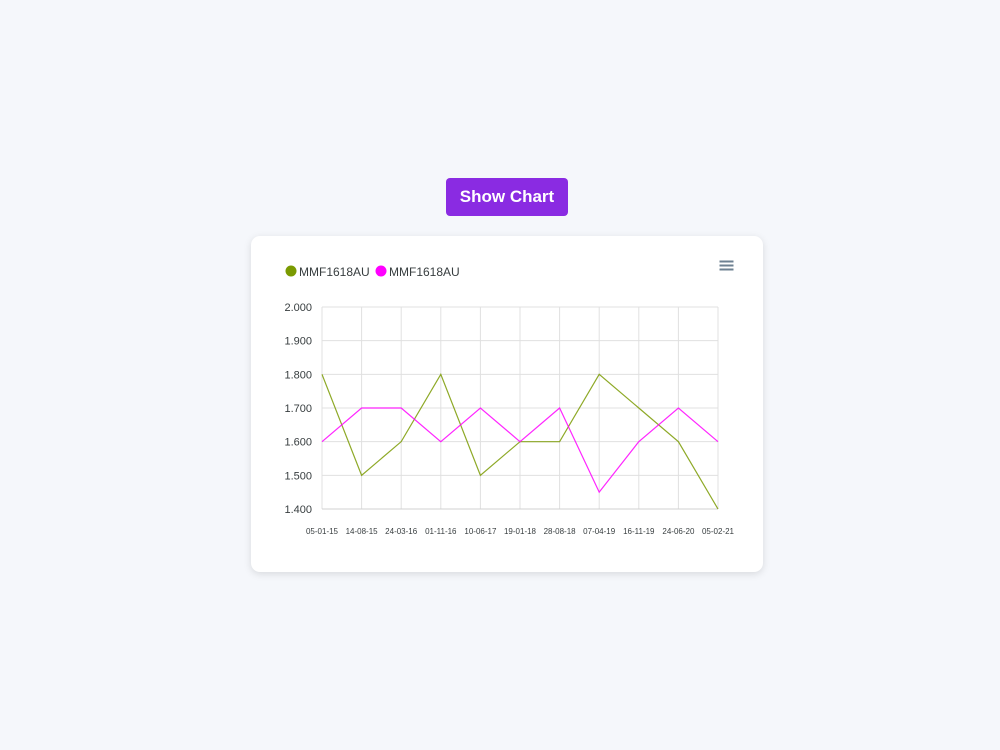 The height and width of the screenshot is (750, 1000). Describe the element at coordinates (298, 510) in the screenshot. I see `y-tick-label: 1.400` at that location.